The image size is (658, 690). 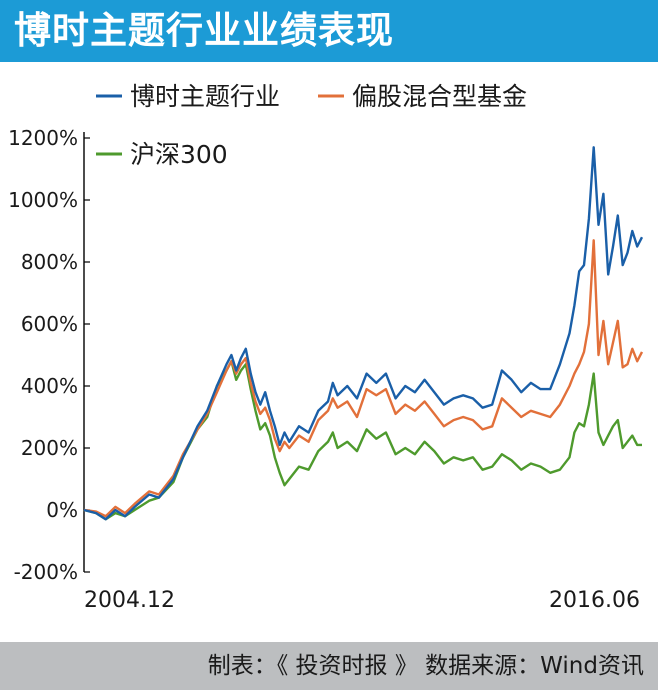 What do you see at coordinates (49, 355) in the screenshot?
I see `y-axis: -200% 0% 200% 400% 600% 800% 1000% 1200%` at bounding box center [49, 355].